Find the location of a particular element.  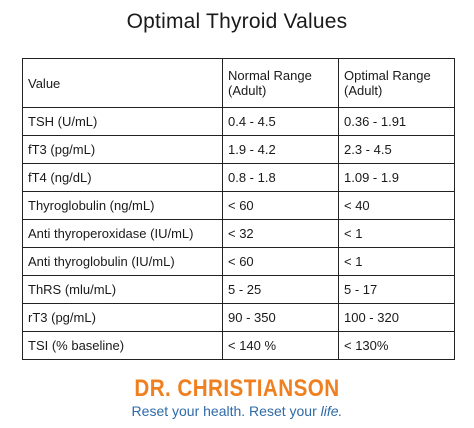

cell-normal-range: 5 - 25 is located at coordinates (280, 289).